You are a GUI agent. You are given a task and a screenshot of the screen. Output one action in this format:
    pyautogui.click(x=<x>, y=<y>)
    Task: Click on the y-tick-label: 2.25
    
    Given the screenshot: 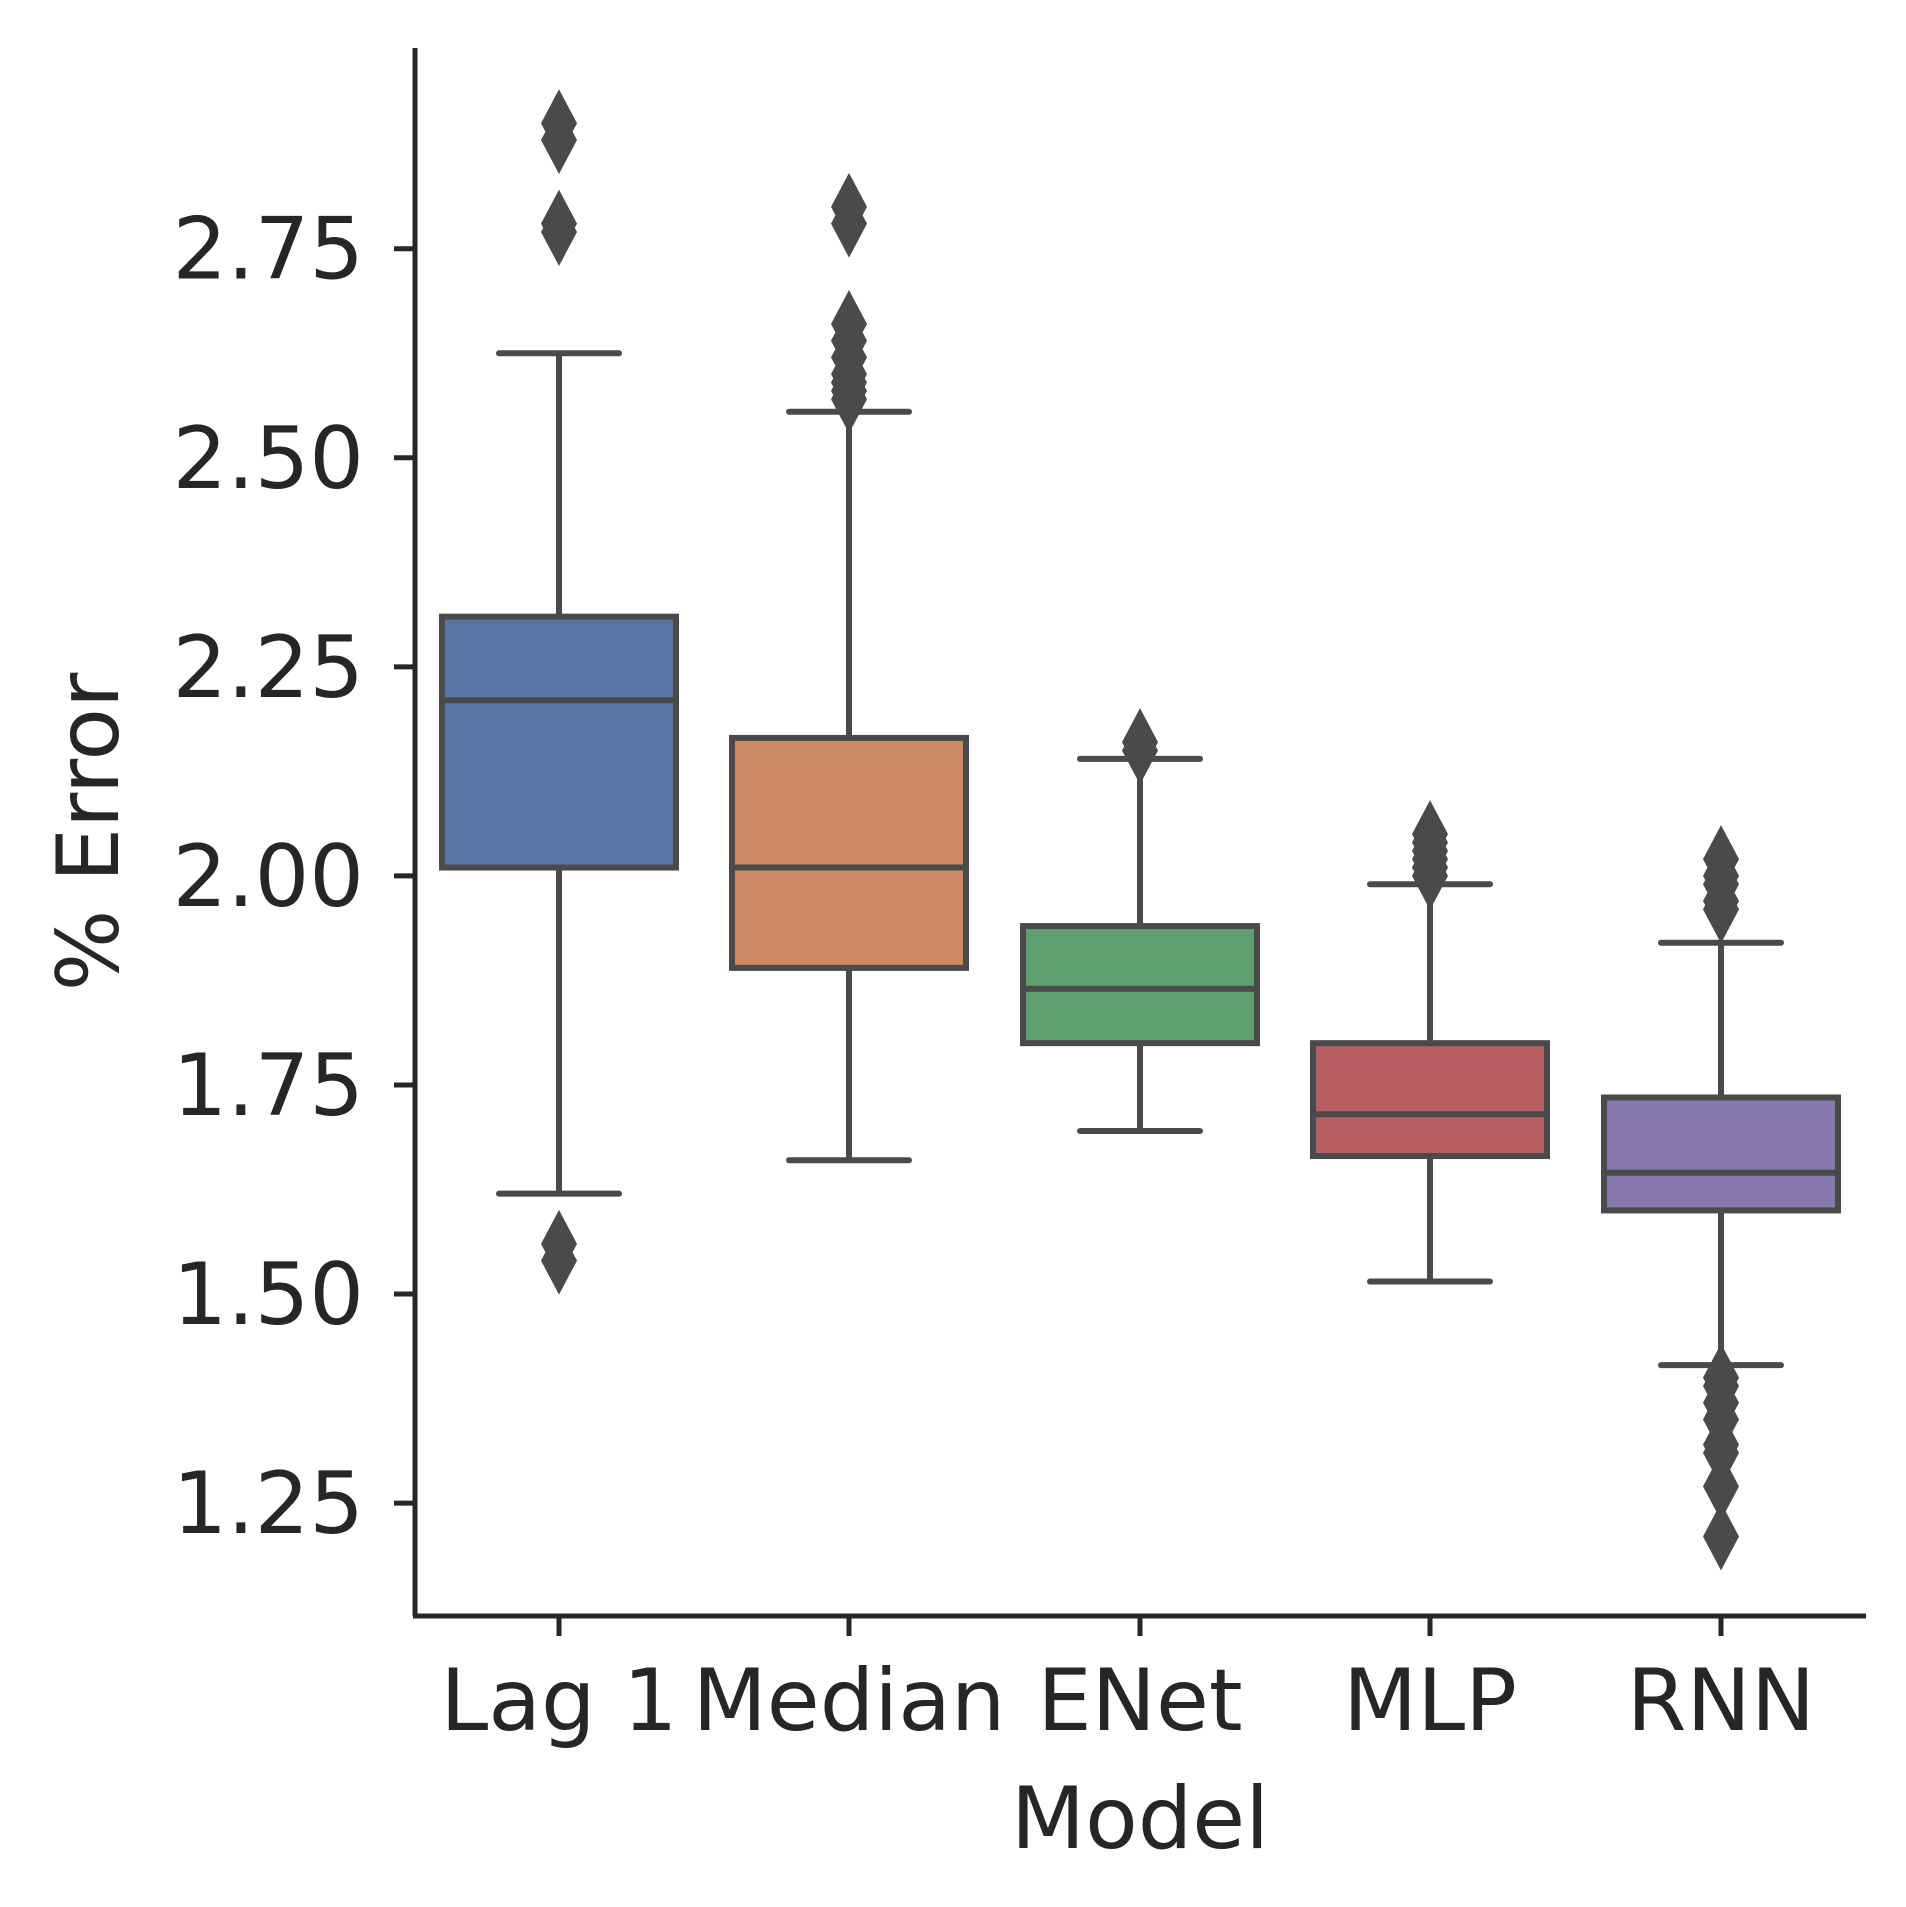 What is the action you would take?
    pyautogui.click(x=268, y=668)
    